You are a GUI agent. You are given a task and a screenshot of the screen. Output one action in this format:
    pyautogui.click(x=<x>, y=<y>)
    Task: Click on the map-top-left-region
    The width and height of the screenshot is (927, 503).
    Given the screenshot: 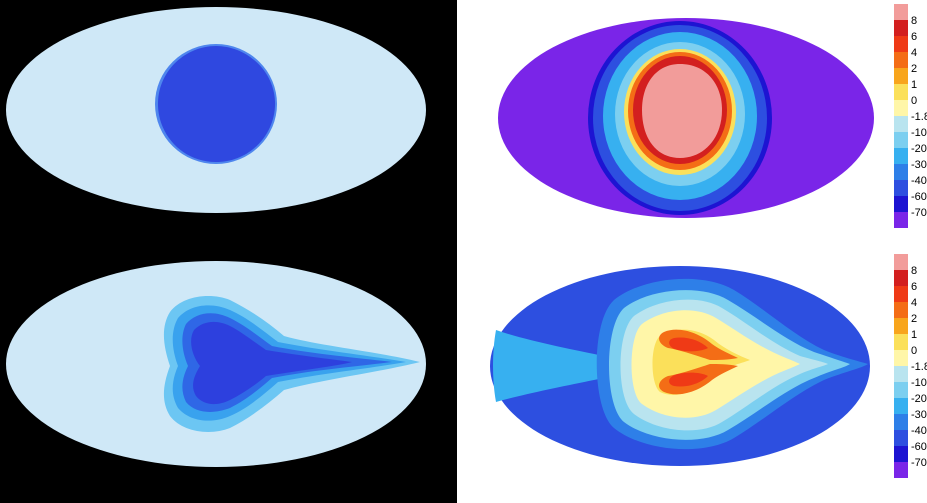 What is the action you would take?
    pyautogui.click(x=216, y=104)
    